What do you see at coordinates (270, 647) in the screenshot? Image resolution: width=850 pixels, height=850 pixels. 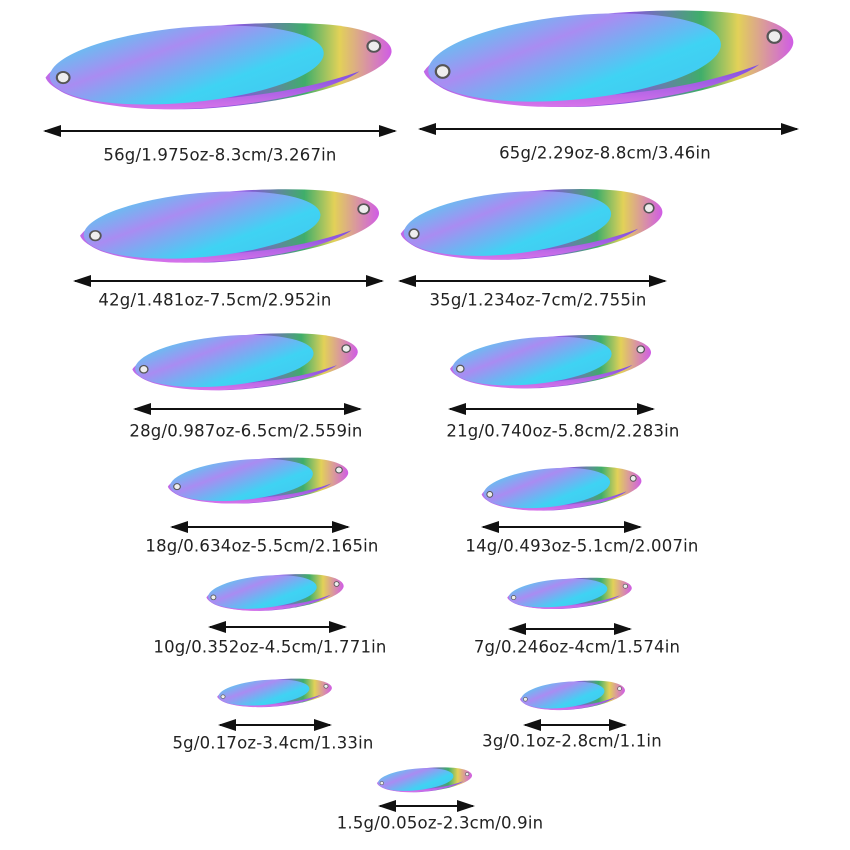 I see `size-label: 10g/0.352oz-4.5cm/1.771in` at bounding box center [270, 647].